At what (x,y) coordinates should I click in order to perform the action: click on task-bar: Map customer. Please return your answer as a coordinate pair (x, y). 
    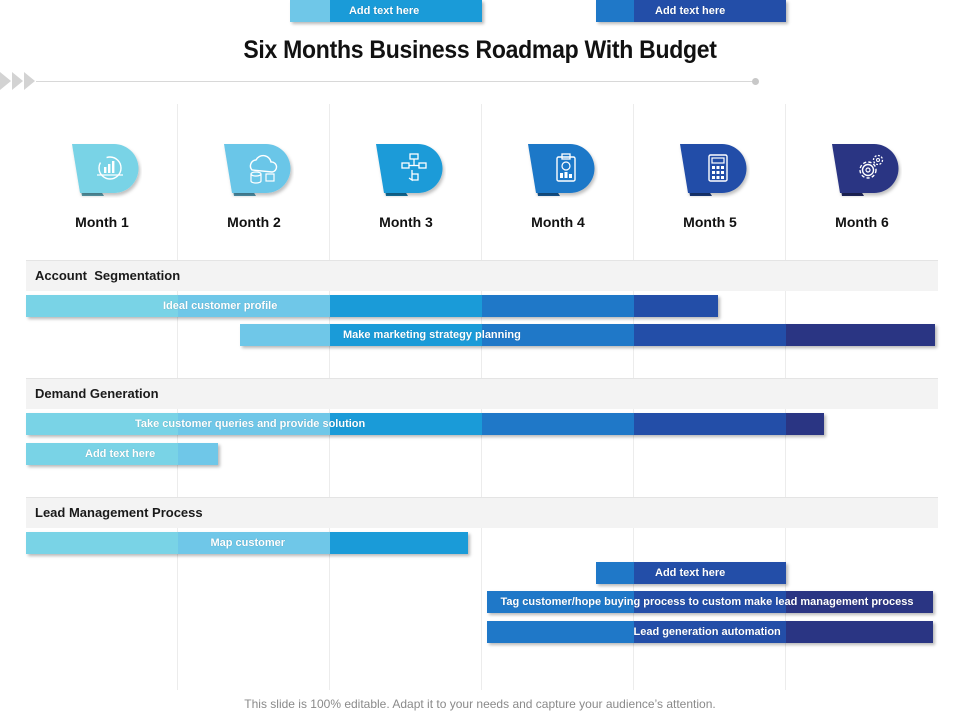
    Looking at the image, I should click on (247, 543).